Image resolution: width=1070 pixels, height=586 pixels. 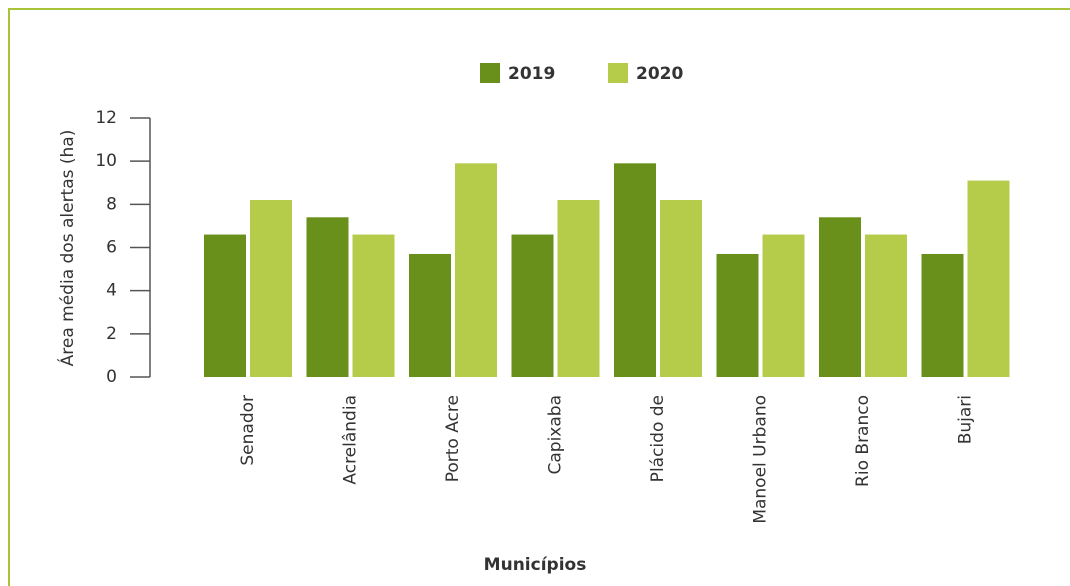 What do you see at coordinates (67, 248) in the screenshot?
I see `y-axis-title: Área média dos alertas (ha)` at bounding box center [67, 248].